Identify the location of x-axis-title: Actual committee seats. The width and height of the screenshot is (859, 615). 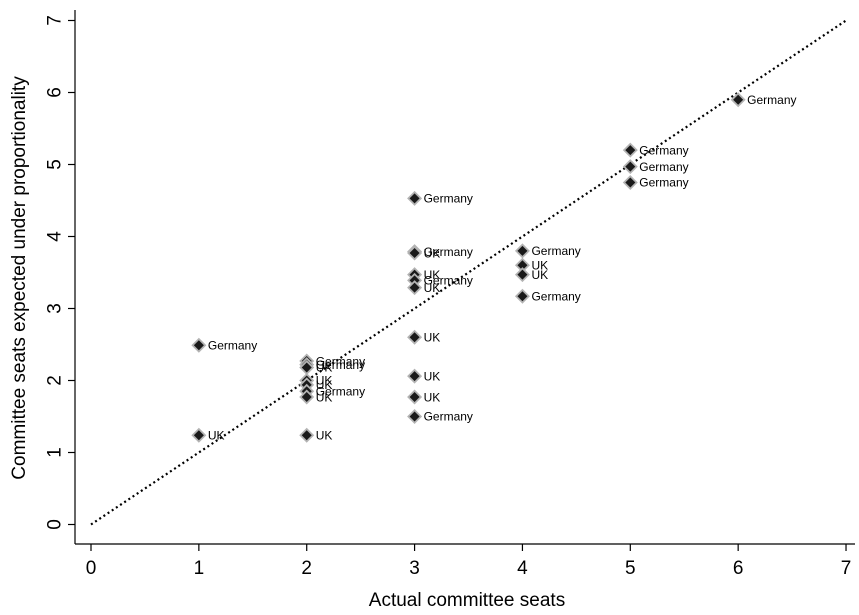
(467, 600).